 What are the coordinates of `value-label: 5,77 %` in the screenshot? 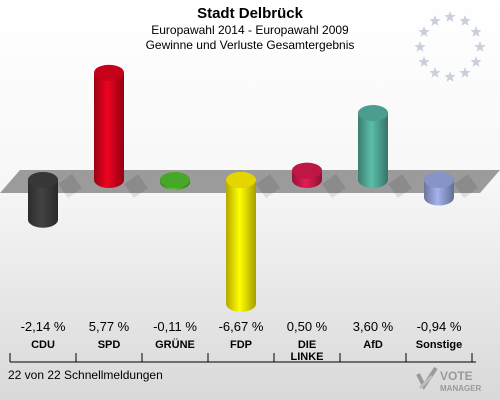 It's located at (109, 326).